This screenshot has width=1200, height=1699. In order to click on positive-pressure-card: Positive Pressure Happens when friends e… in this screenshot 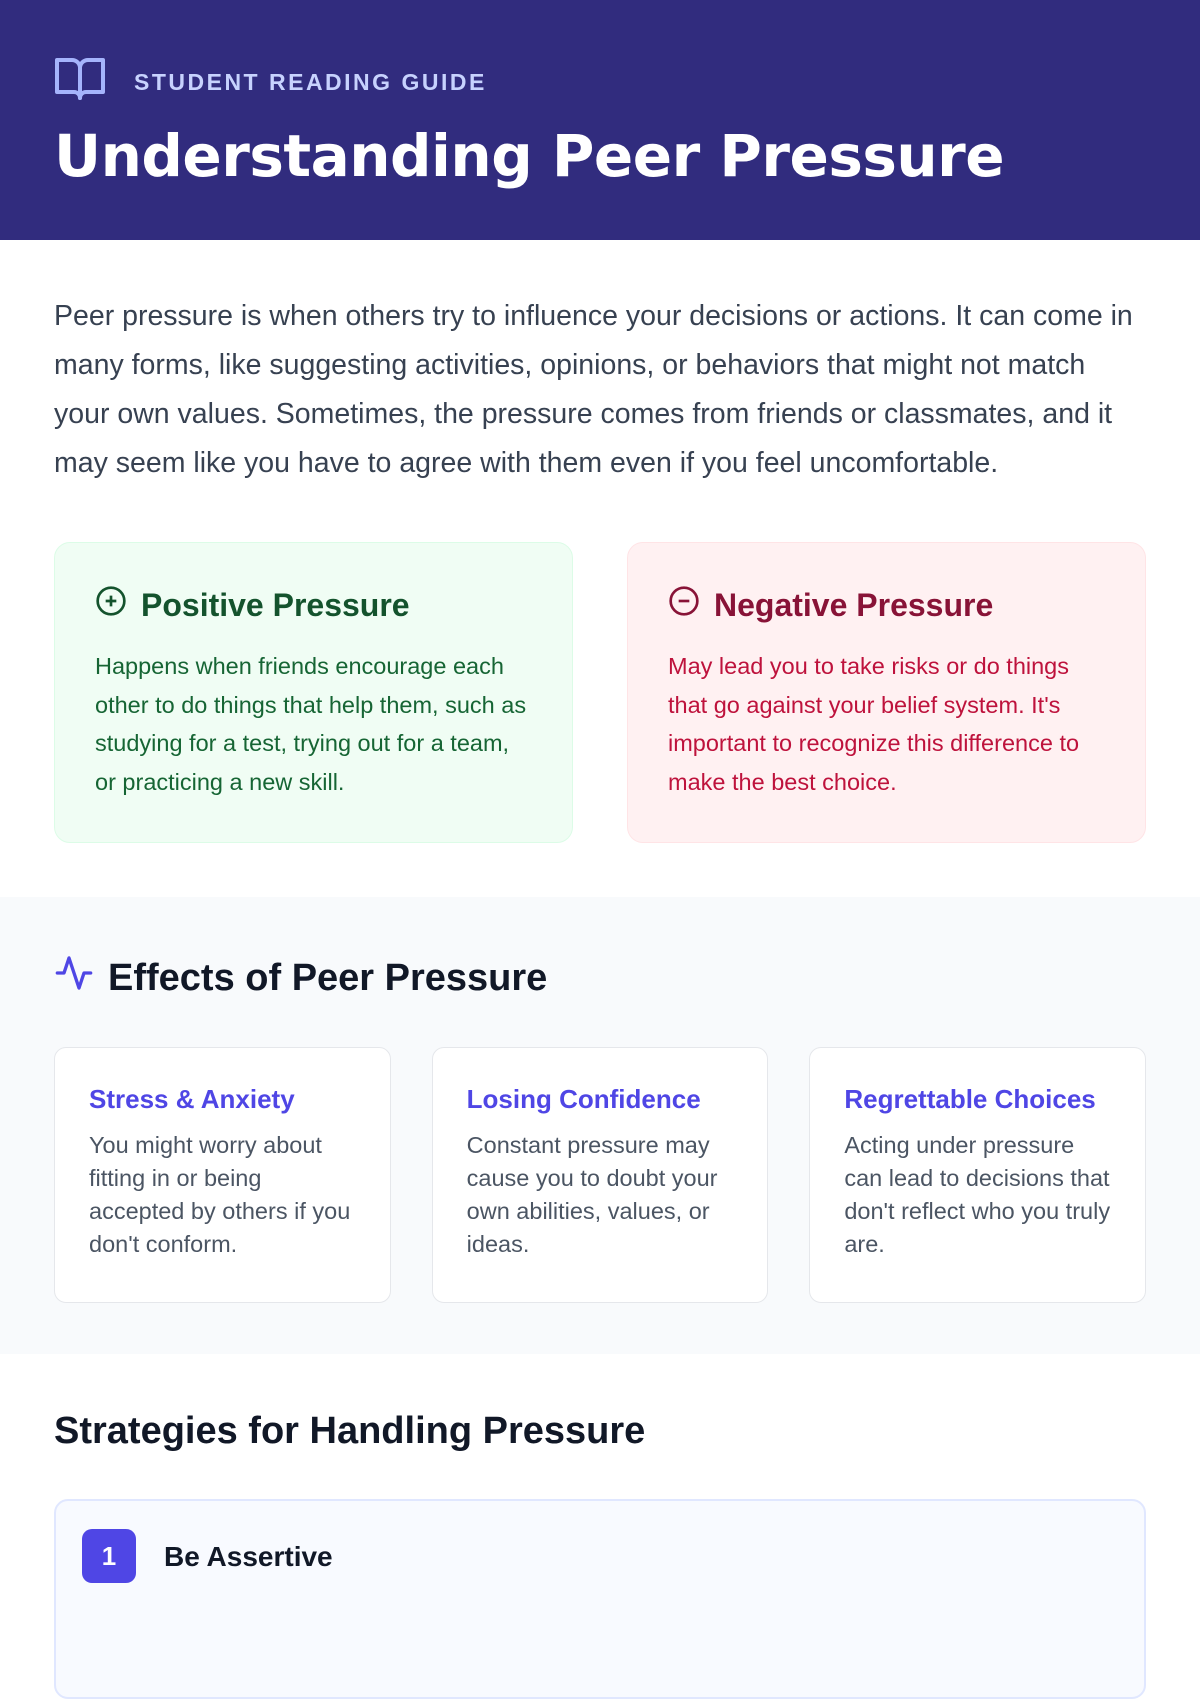, I will do `click(313, 692)`.